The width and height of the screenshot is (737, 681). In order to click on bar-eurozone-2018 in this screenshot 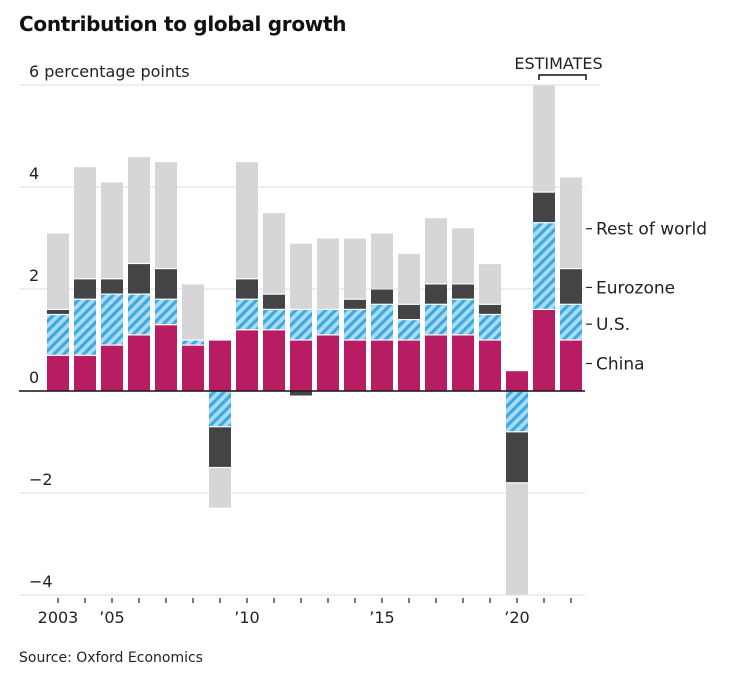, I will do `click(463, 291)`.